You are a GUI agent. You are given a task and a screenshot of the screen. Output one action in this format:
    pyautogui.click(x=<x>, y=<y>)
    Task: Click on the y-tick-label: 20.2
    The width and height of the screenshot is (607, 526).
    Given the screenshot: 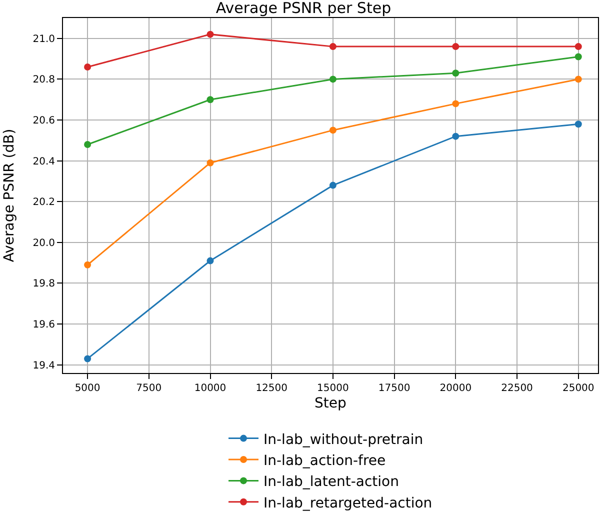 What is the action you would take?
    pyautogui.click(x=43, y=202)
    